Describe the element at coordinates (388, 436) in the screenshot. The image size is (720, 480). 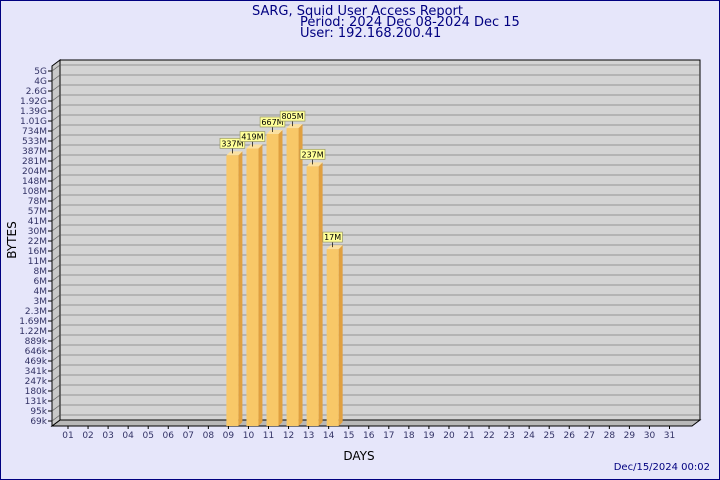
I see `x-tick-label: 17` at that location.